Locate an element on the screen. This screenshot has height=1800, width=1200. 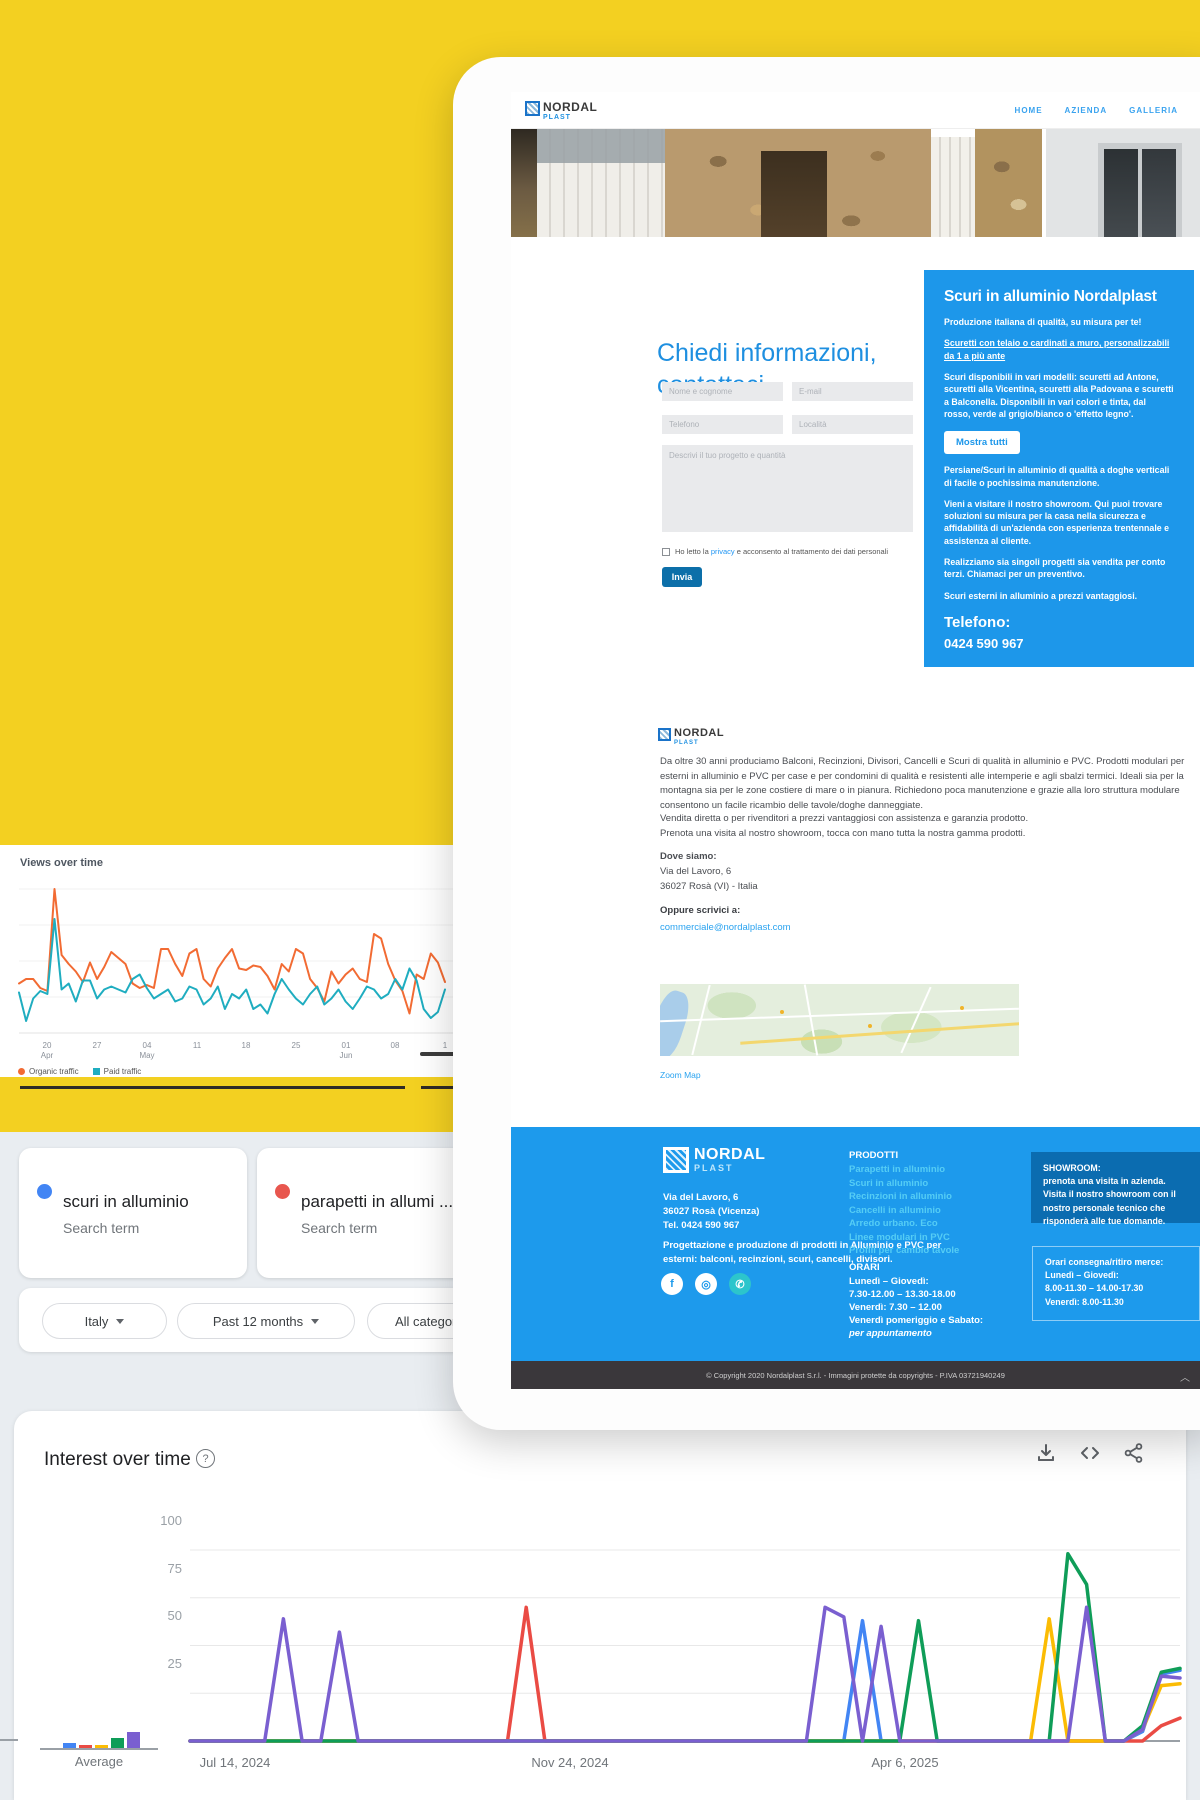
delivery-line: Venerdì: 8.00-11.30 is located at coordinates (1084, 1301).